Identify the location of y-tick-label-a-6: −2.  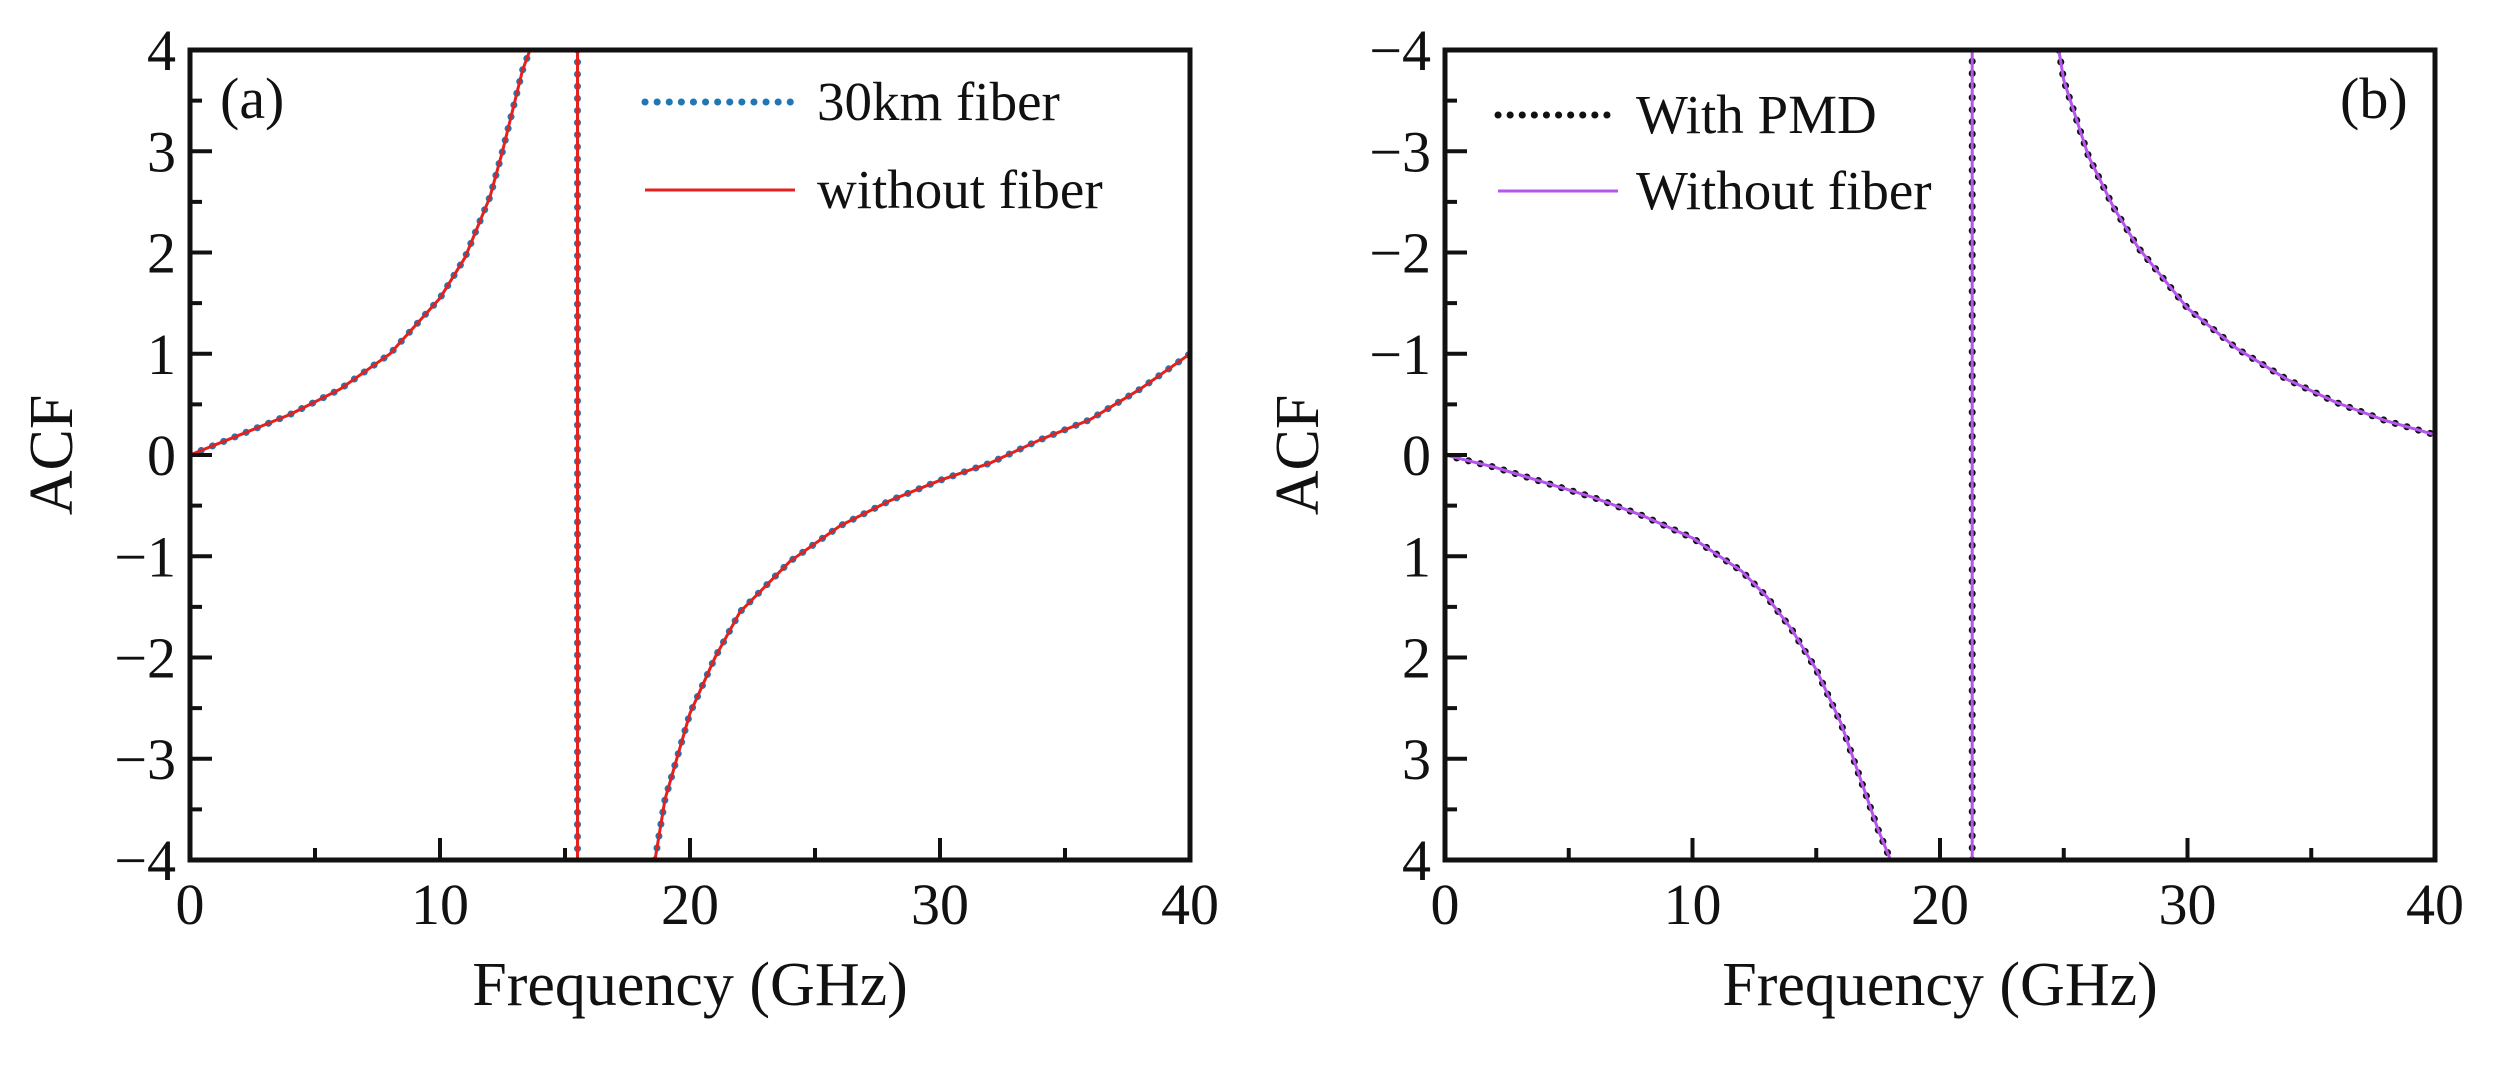
(145, 658).